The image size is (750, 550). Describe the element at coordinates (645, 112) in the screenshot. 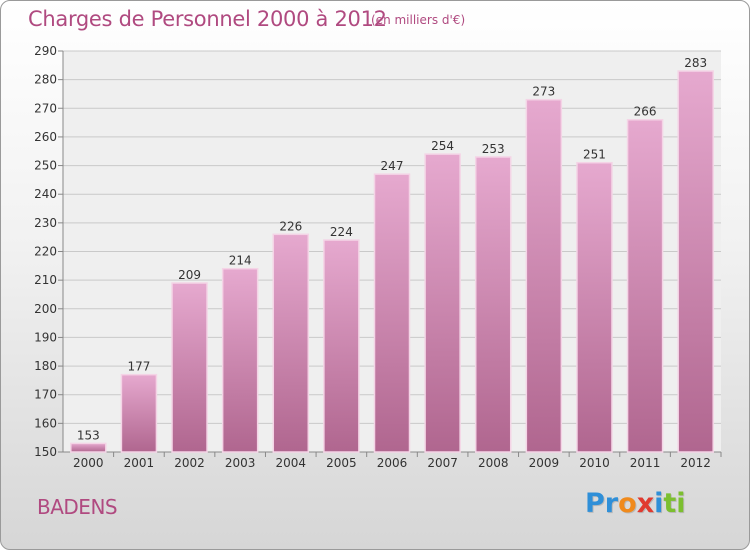

I see `bar-value-label: 266` at that location.